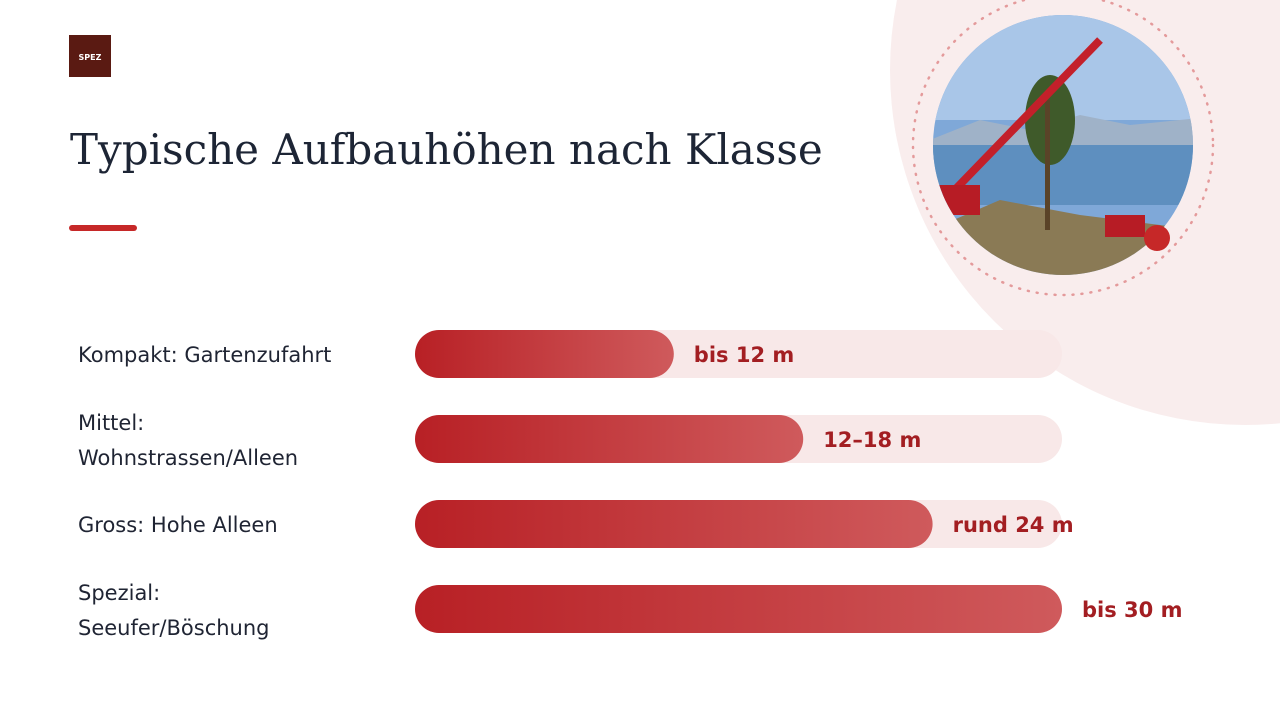 The height and width of the screenshot is (720, 1280). Describe the element at coordinates (178, 525) in the screenshot. I see `category-label: Gross: Hohe Alleen` at that location.